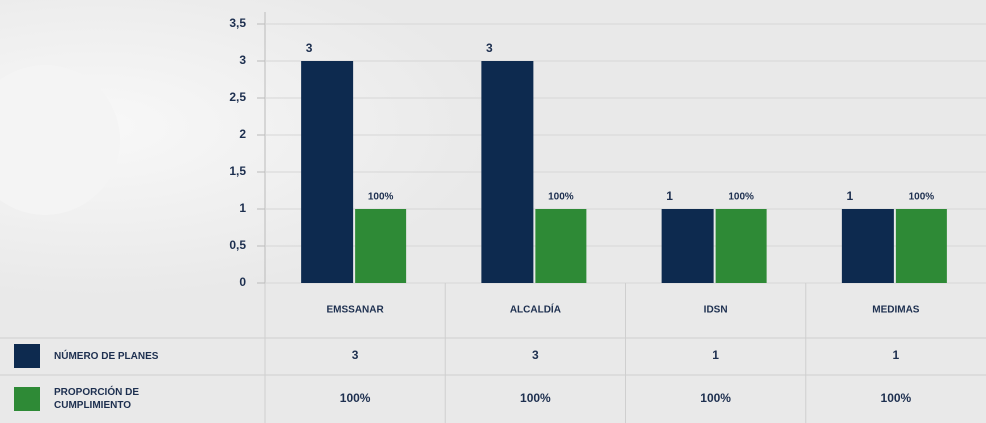 The height and width of the screenshot is (423, 986). What do you see at coordinates (242, 134) in the screenshot?
I see `y-tick-label: 2` at bounding box center [242, 134].